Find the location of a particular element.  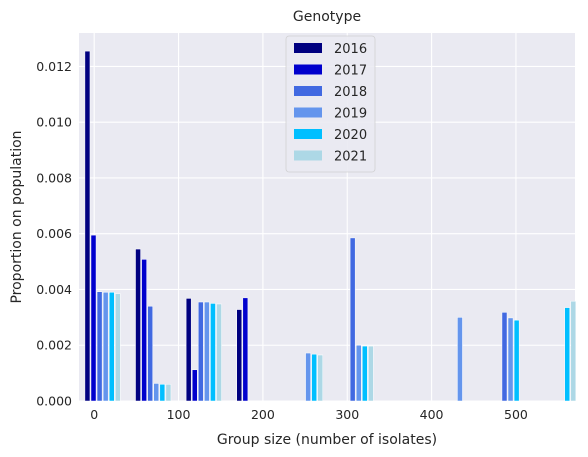

legend-label-2018: 2018 is located at coordinates (350, 92).